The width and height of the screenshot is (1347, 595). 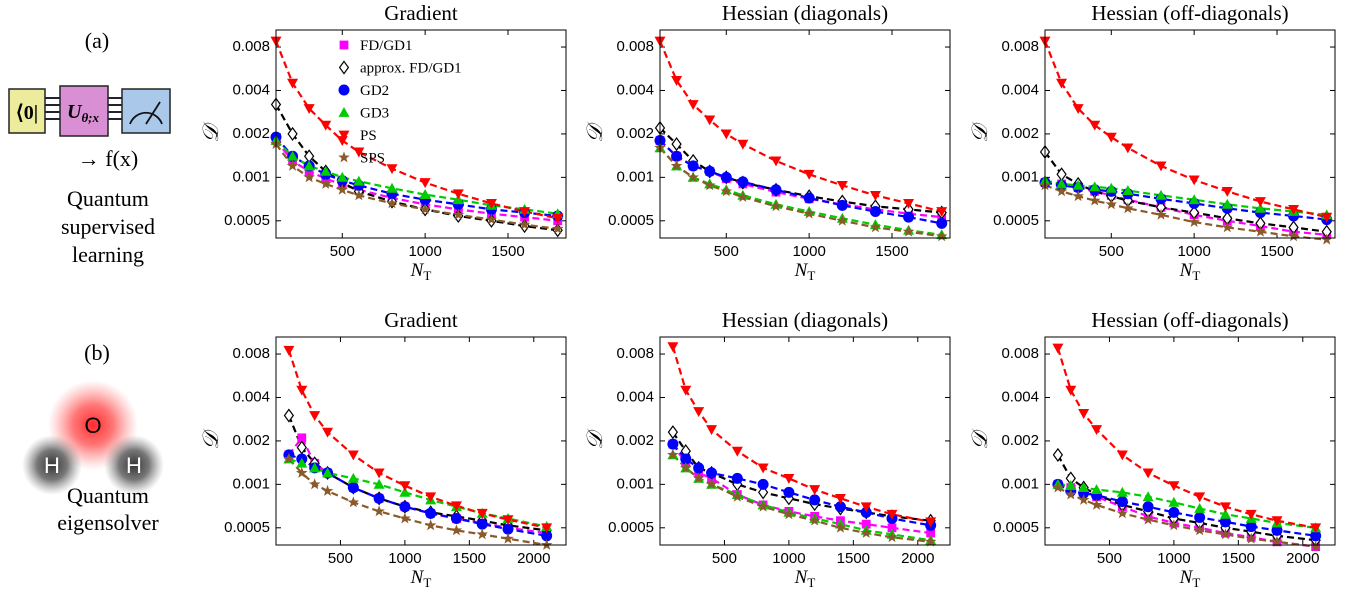 What do you see at coordinates (90, 117) in the screenshot?
I see `unitary-subscript: θ;x` at bounding box center [90, 117].